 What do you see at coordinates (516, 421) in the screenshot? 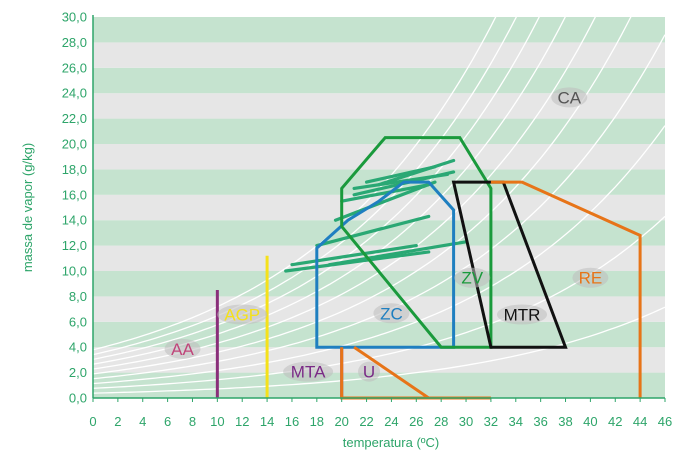
I see `x-tick-label: 34` at bounding box center [516, 421].